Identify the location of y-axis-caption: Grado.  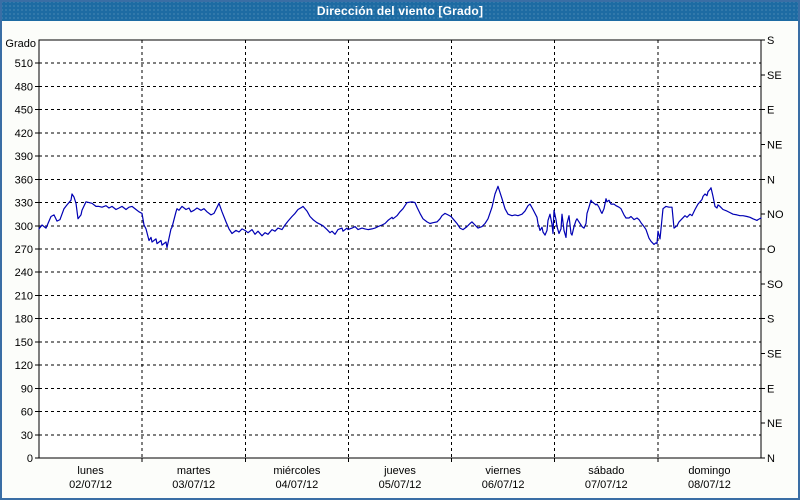
(20, 44).